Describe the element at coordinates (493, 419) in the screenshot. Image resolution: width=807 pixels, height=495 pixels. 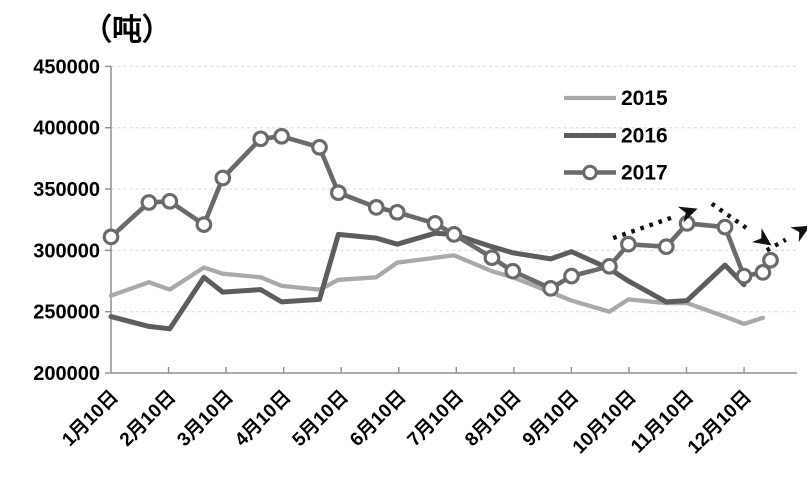
I see `x-tick-label: 8月10日` at that location.